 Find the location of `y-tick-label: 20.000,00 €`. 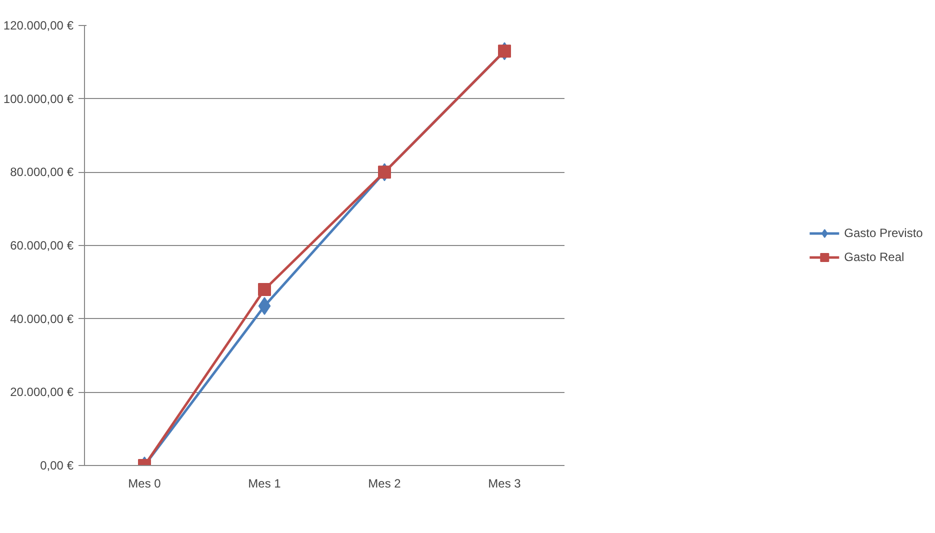

y-tick-label: 20.000,00 € is located at coordinates (42, 392).